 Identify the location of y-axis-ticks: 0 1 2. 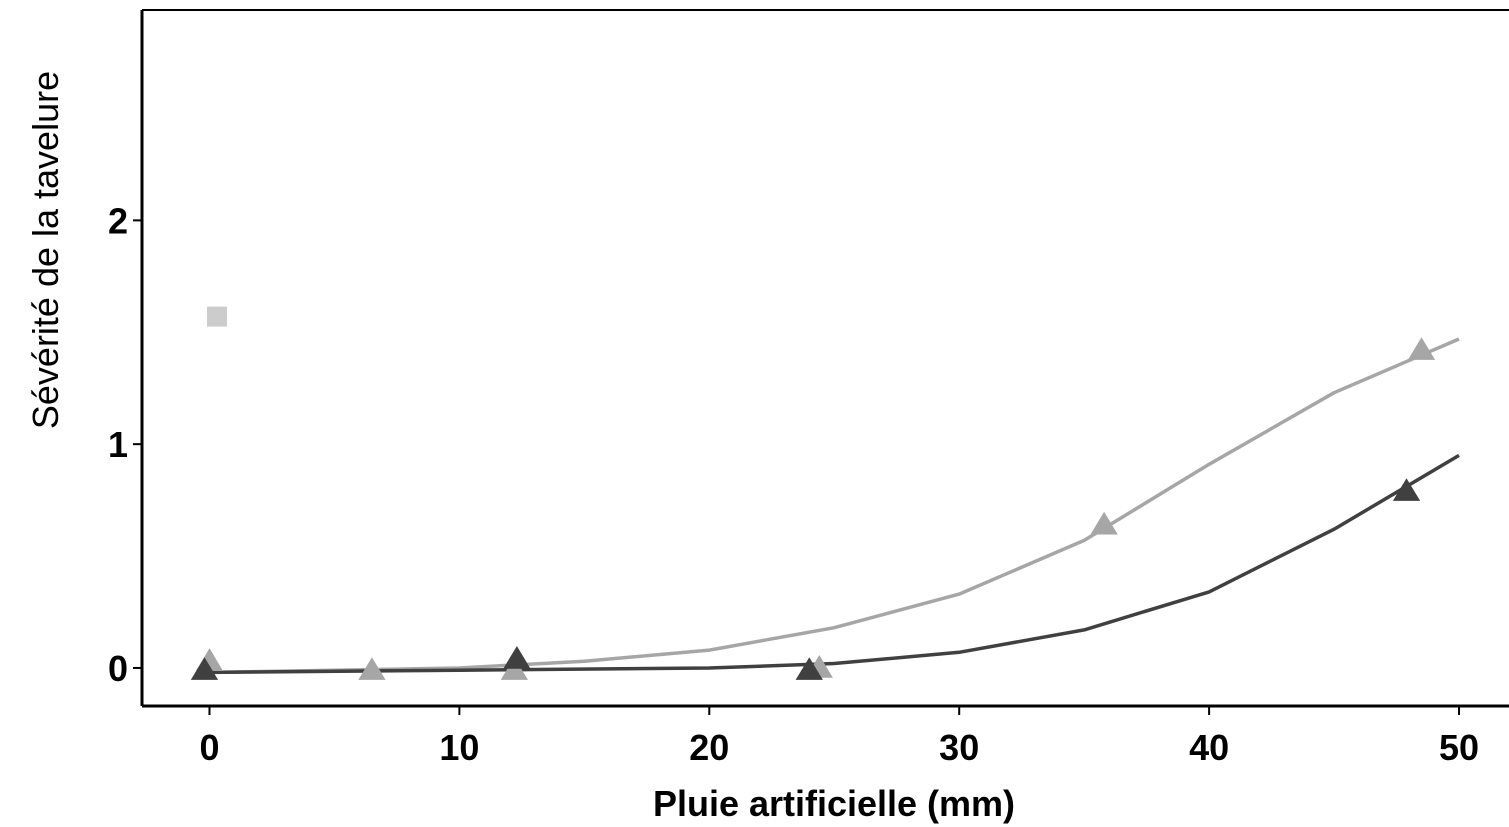
(125, 444).